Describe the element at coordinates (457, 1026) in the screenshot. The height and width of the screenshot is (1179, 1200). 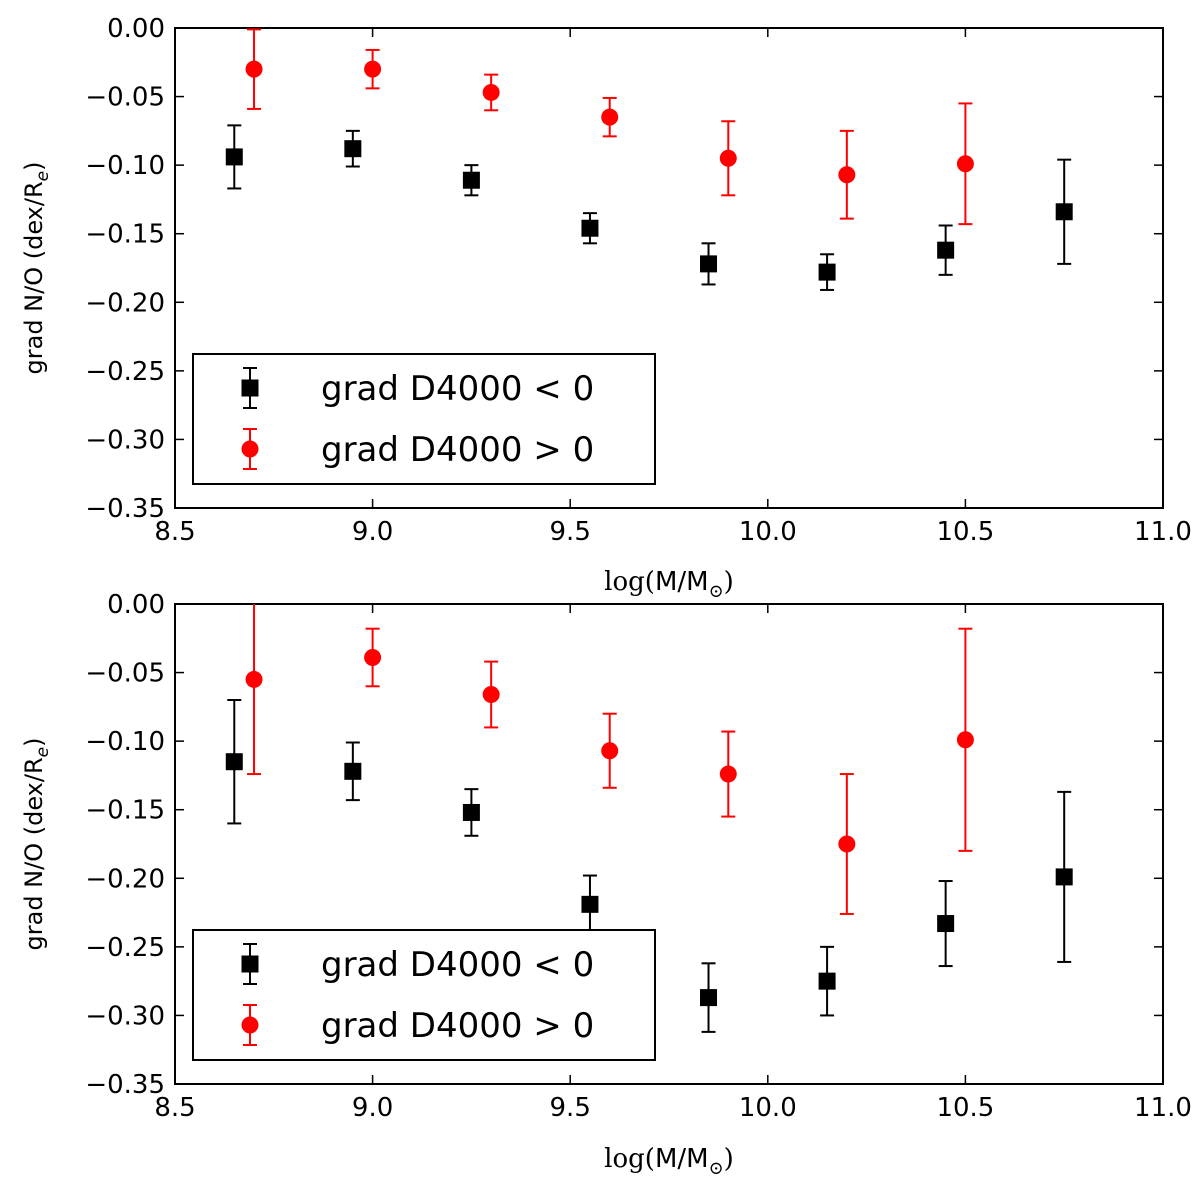
I see `legend-label: grad D4000 > 0` at that location.